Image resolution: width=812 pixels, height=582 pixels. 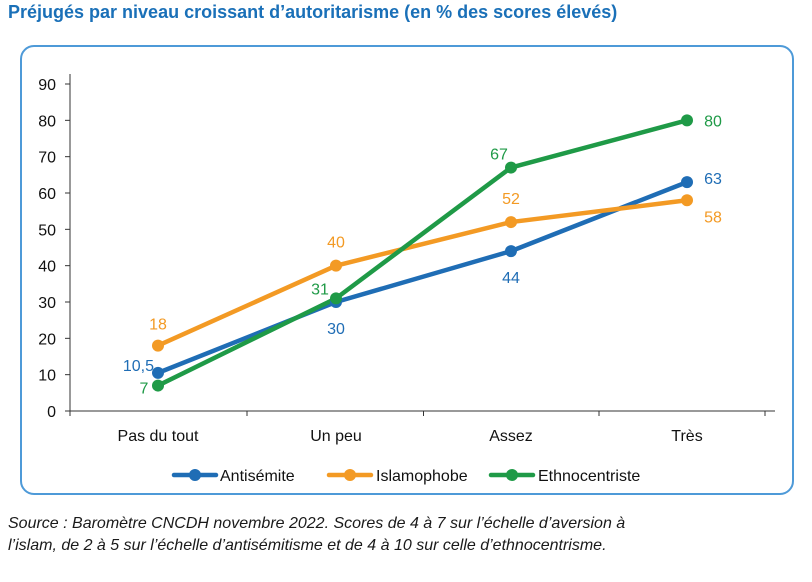 I want to click on y-tick-label: 30, so click(x=47, y=303).